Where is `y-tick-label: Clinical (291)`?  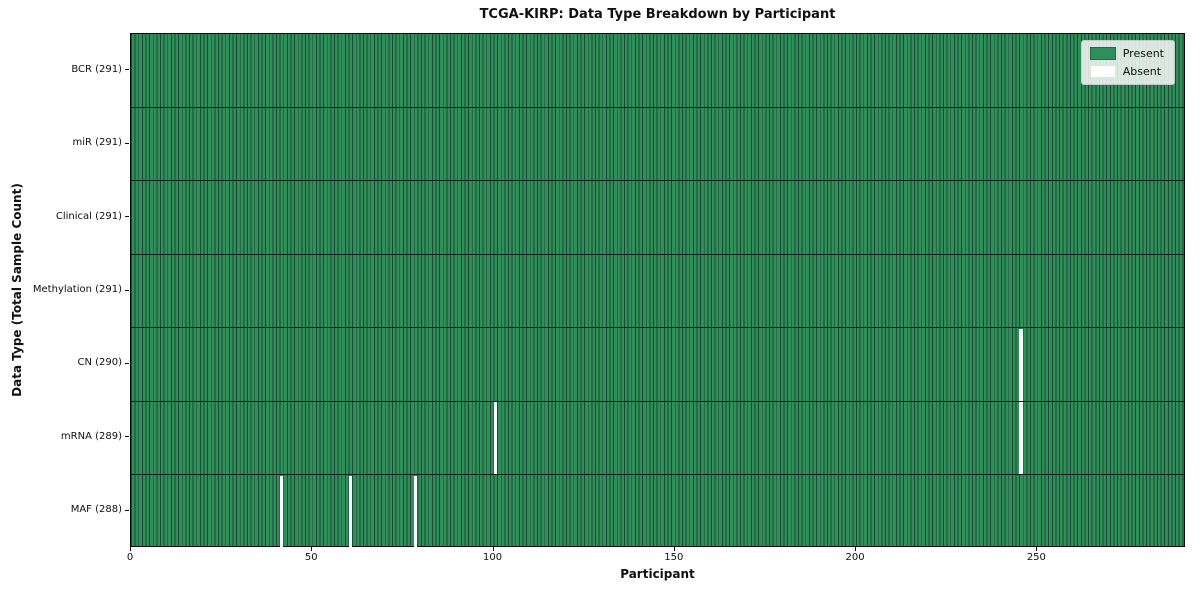 y-tick-label: Clinical (291) is located at coordinates (88, 216).